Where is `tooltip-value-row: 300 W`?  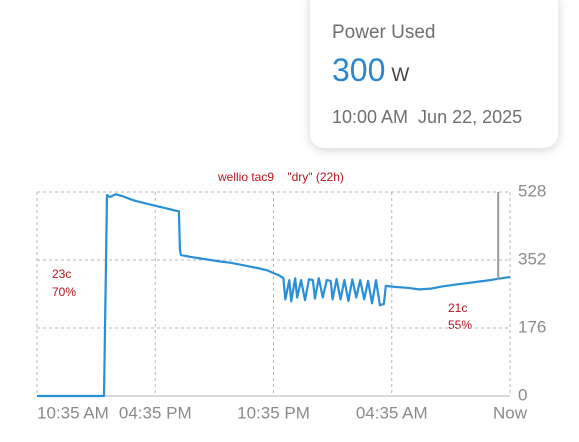 tooltip-value-row: 300 W is located at coordinates (370, 70).